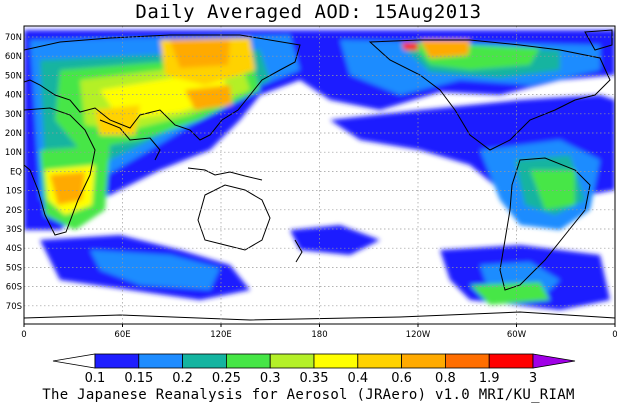  What do you see at coordinates (13, 38) in the screenshot?
I see `latitude-label: 70N` at bounding box center [13, 38].